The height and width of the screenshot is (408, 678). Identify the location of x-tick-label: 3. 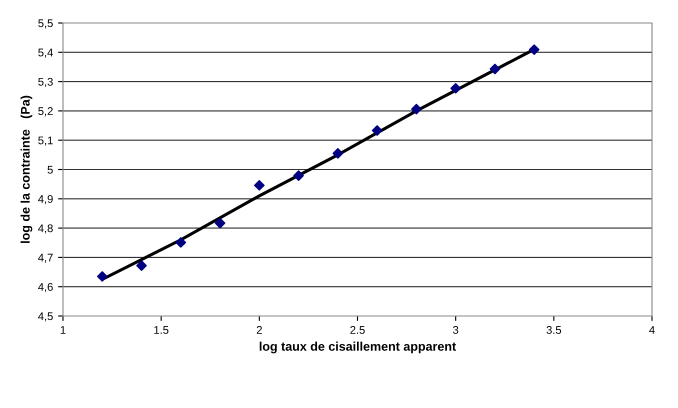
(455, 330).